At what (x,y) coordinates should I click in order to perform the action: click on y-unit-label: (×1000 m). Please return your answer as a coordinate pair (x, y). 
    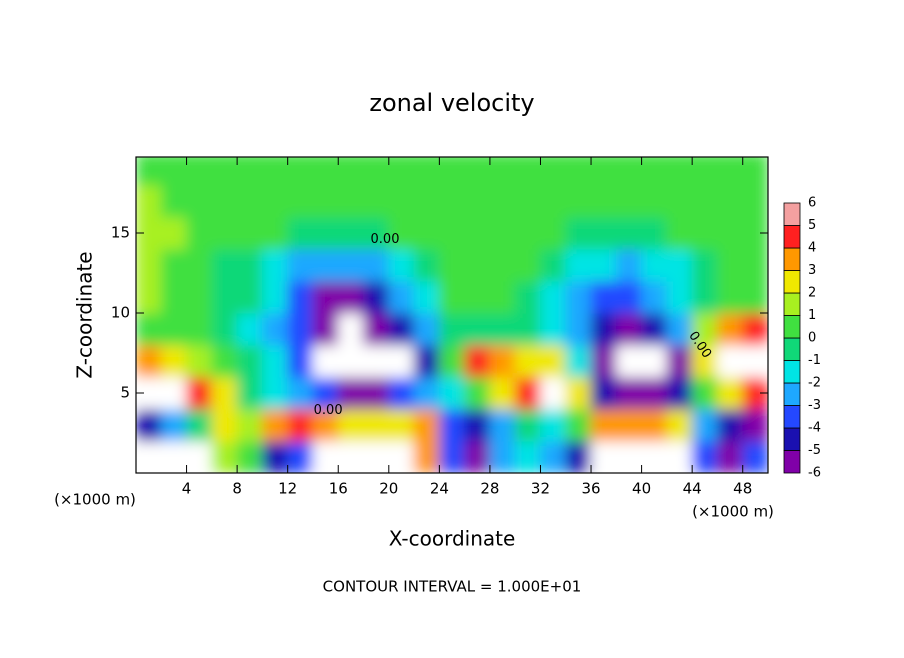
    Looking at the image, I should click on (95, 500).